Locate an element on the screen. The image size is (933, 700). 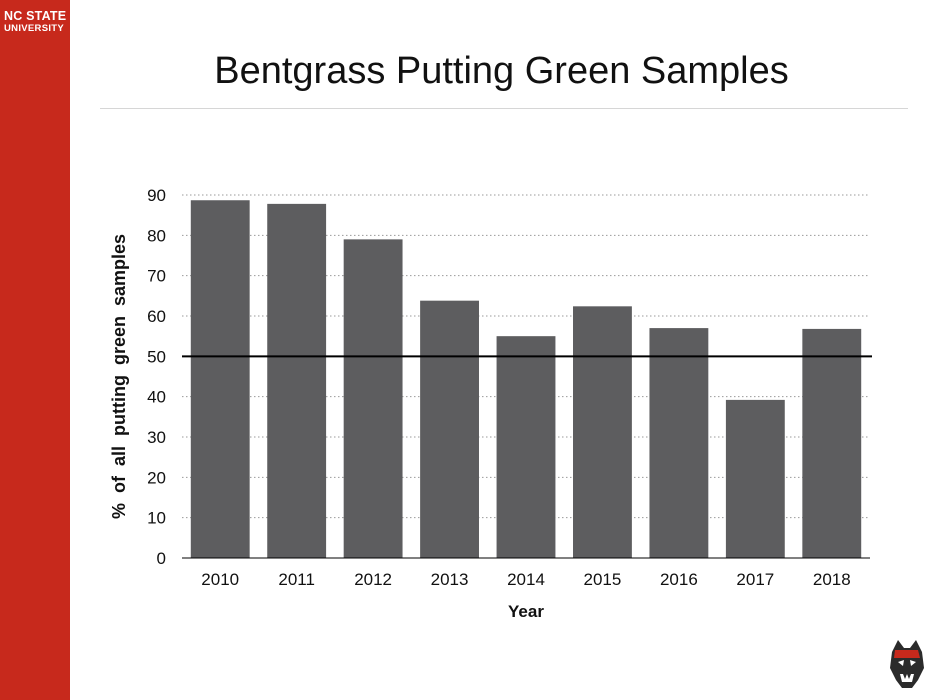
y-tick-label: 0 is located at coordinates (161, 558).